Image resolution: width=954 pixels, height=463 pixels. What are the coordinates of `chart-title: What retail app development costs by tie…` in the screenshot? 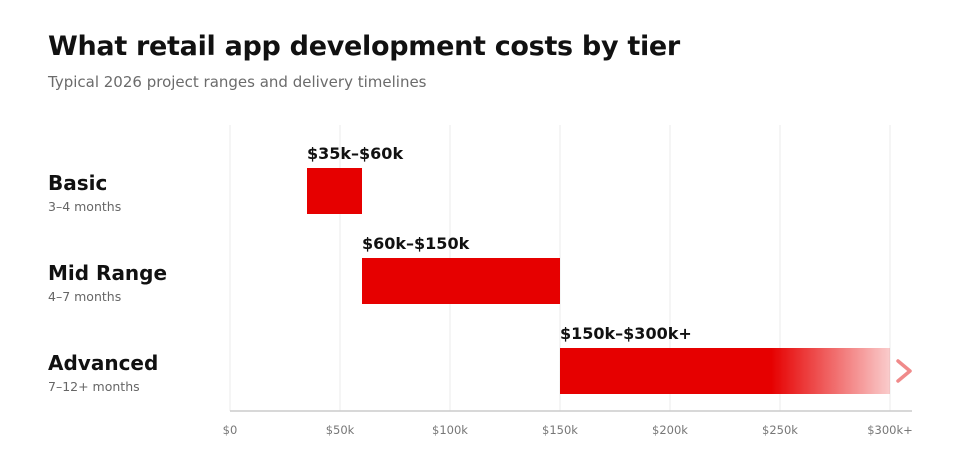 It's located at (364, 46).